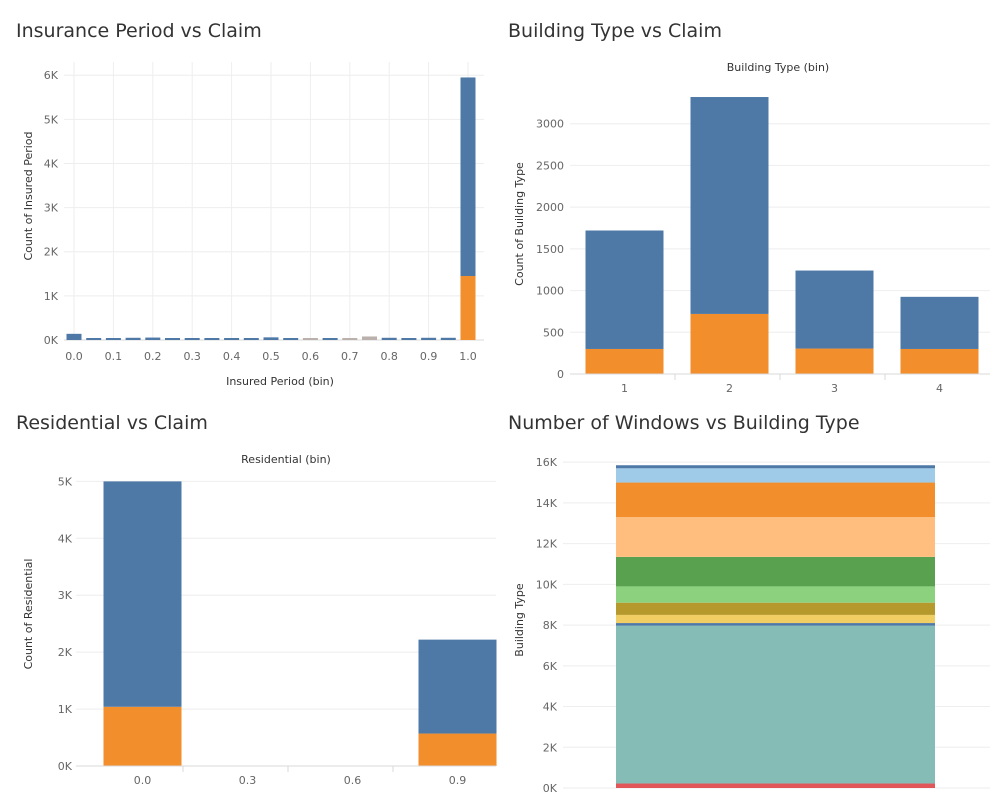 This screenshot has height=800, width=1000. What do you see at coordinates (834, 388) in the screenshot?
I see `building-x-tick-label: 3` at bounding box center [834, 388].